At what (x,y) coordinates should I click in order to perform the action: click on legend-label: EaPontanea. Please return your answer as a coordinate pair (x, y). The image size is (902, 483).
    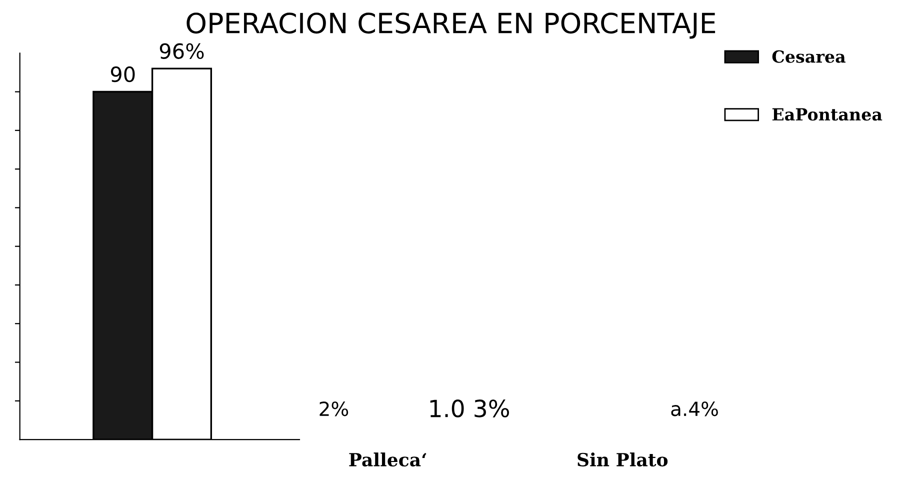
    Looking at the image, I should click on (827, 114).